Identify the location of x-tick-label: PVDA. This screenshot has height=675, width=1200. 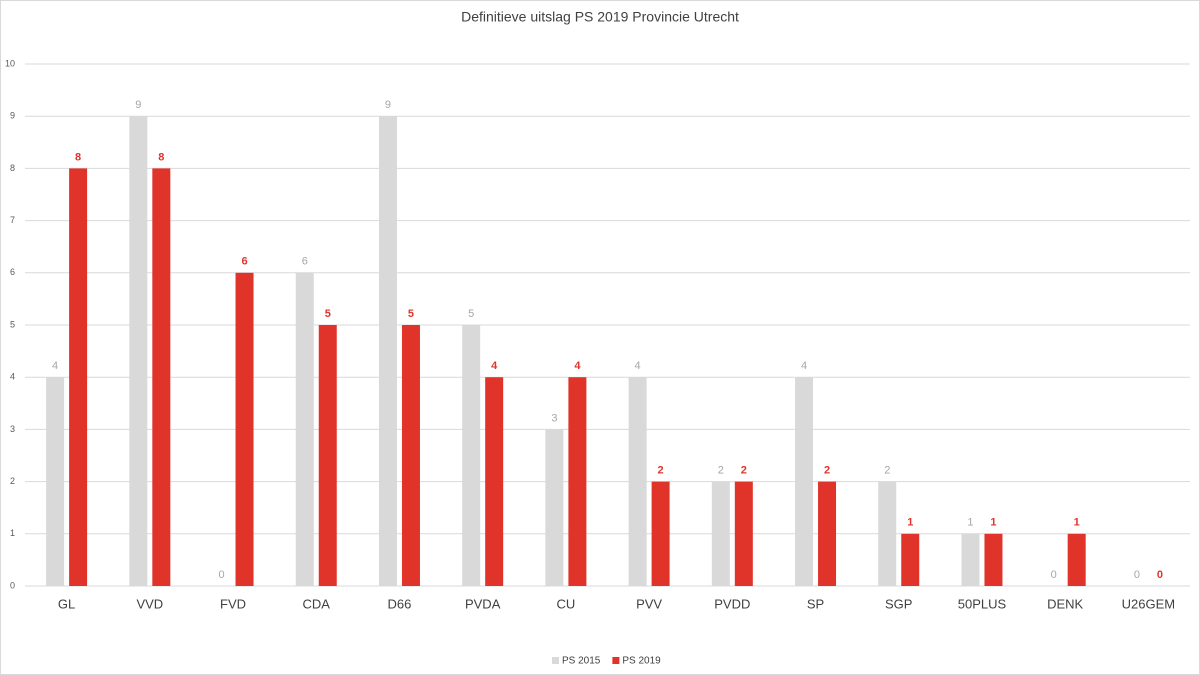
(483, 603).